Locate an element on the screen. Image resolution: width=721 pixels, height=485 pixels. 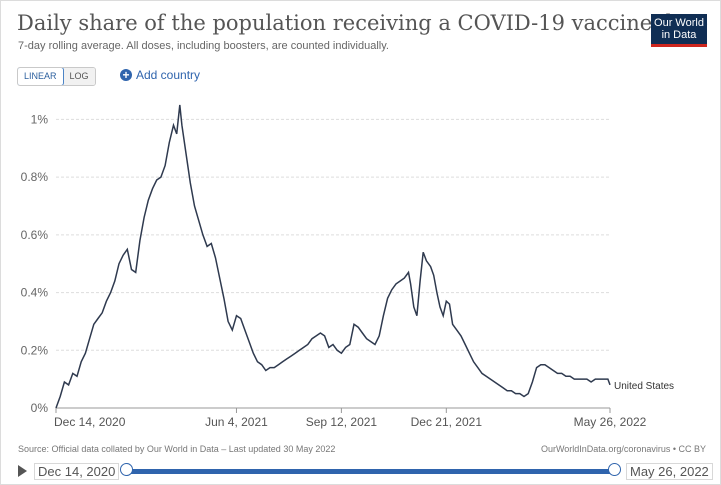
y-tick-label: 0.8% is located at coordinates (35, 177).